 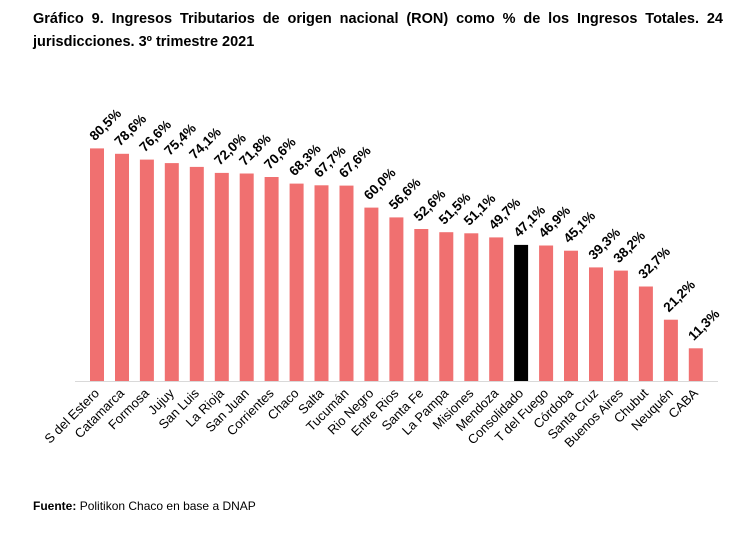 What do you see at coordinates (221, 276) in the screenshot?
I see `bar-la-rioja` at bounding box center [221, 276].